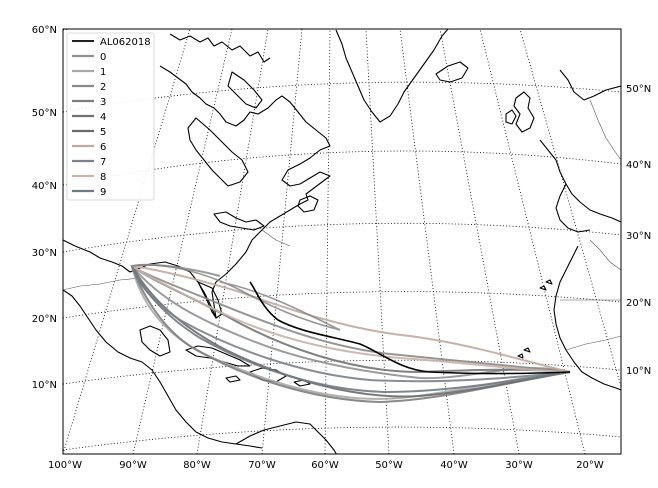 The image size is (658, 488). I want to click on lat-label-left: 10°N, so click(44, 385).